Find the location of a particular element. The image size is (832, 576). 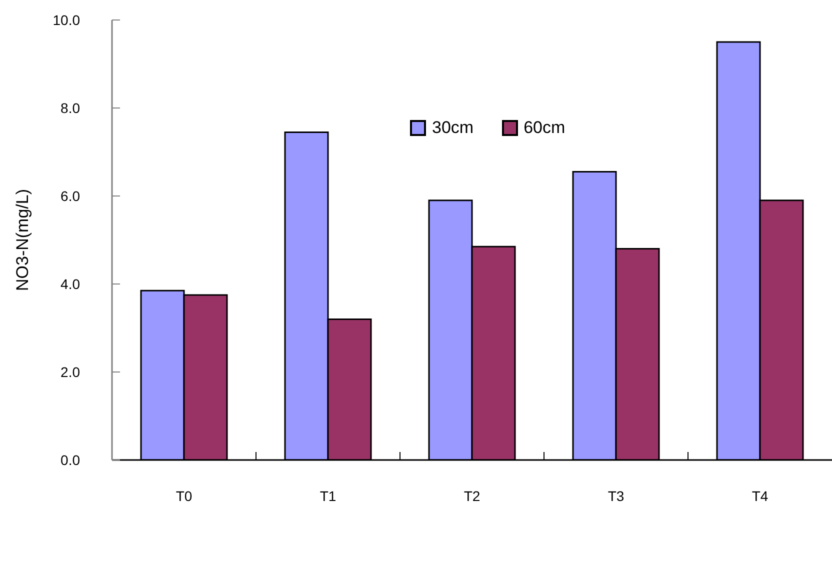

y-tick-label: 10.0 is located at coordinates (66, 20).